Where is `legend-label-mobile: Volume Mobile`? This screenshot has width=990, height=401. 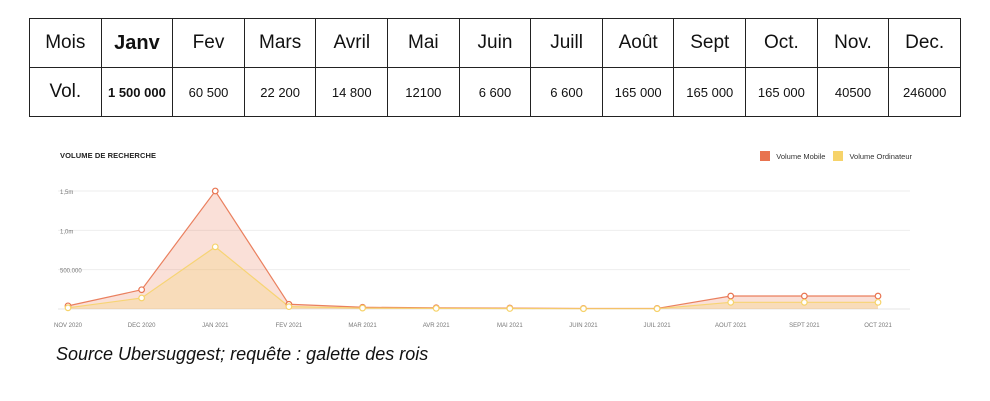
legend-label-mobile: Volume Mobile is located at coordinates (801, 156).